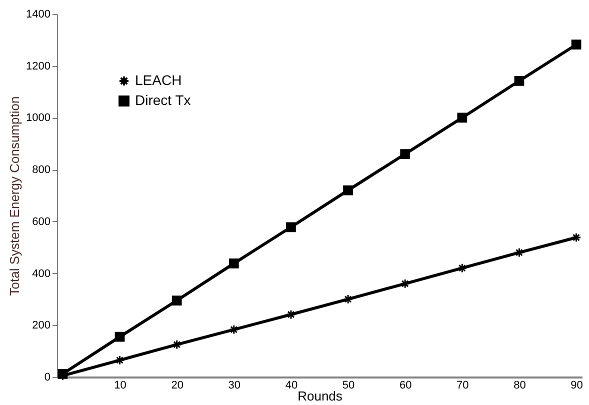 This screenshot has height=405, width=589. I want to click on y-tick-label: 1000, so click(38, 118).